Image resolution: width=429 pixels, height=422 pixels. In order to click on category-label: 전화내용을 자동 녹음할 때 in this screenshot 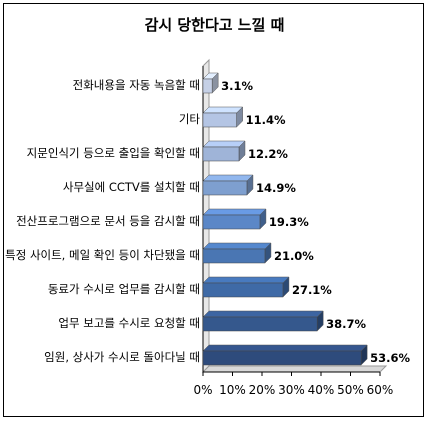, I will do `click(136, 85)`.